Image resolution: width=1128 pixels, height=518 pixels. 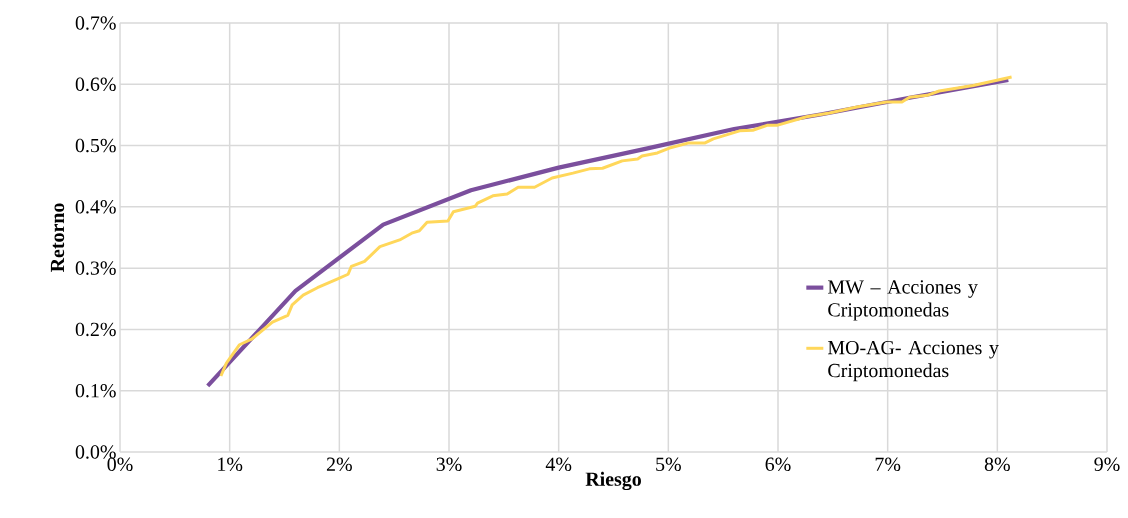 I want to click on legend-label: MO-AG- Acciones y Criptomonedas, so click(x=913, y=361).